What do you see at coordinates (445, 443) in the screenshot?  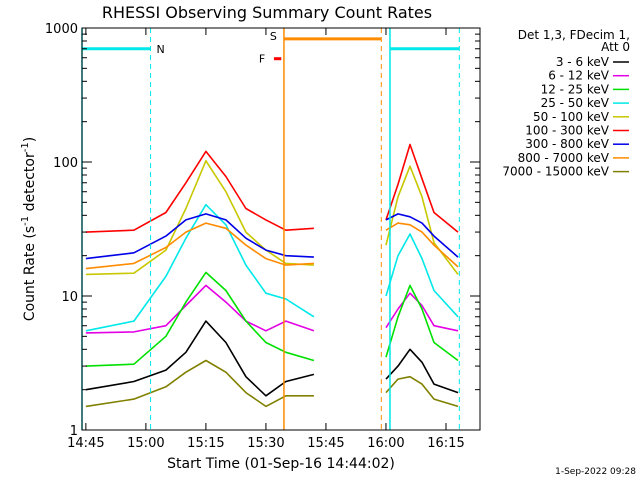 I see `x-tick-label-16-15: 16:15` at bounding box center [445, 443].